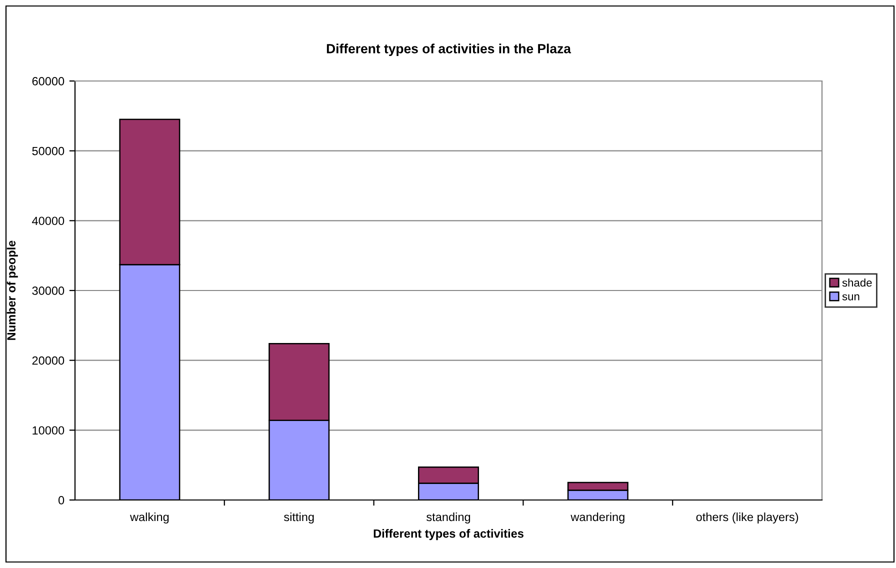 This screenshot has height=568, width=896. Describe the element at coordinates (48, 290) in the screenshot. I see `y-tick-label: 30000` at that location.